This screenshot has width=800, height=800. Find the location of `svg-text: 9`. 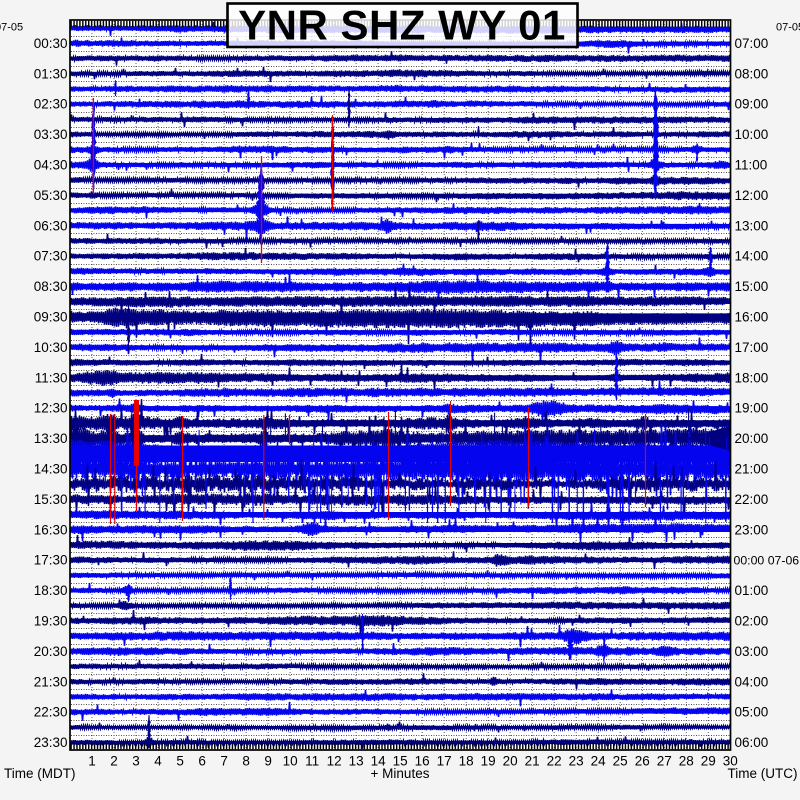

svg-text: 9 is located at coordinates (268, 761).